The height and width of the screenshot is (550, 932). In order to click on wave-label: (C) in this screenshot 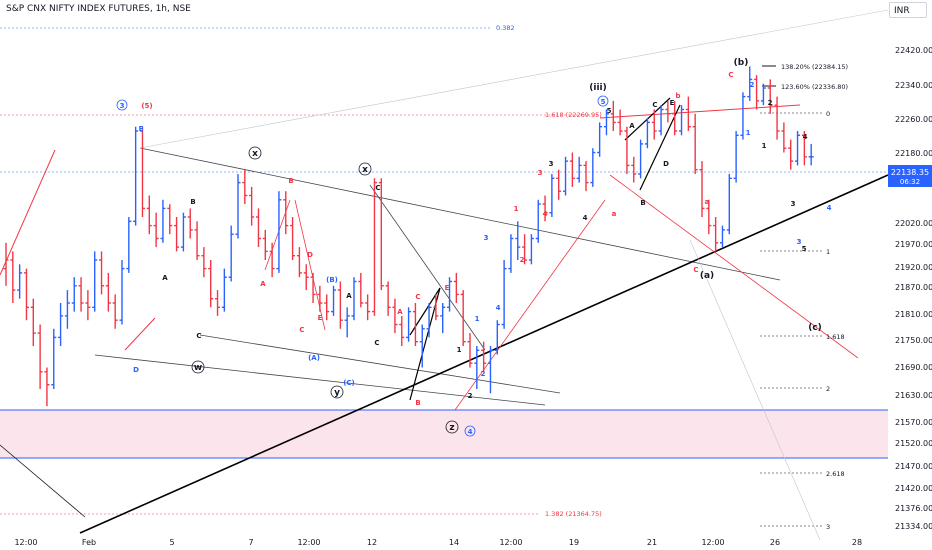, I will do `click(349, 383)`.